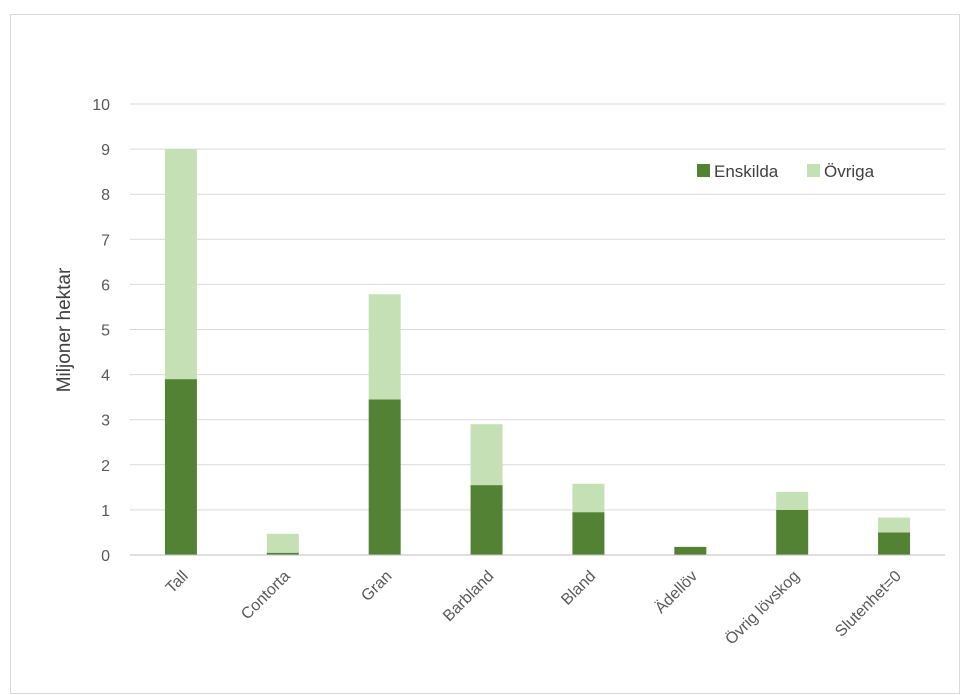 This screenshot has height=695, width=963. What do you see at coordinates (101, 105) in the screenshot?
I see `y-tick-label: 10` at bounding box center [101, 105].